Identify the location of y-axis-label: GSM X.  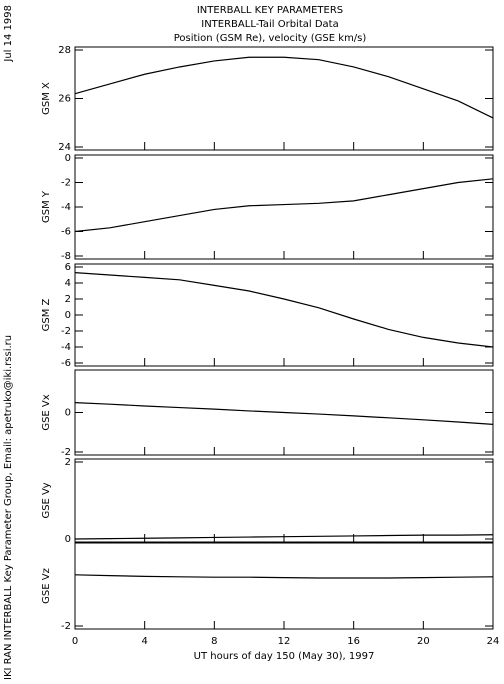
(46, 98).